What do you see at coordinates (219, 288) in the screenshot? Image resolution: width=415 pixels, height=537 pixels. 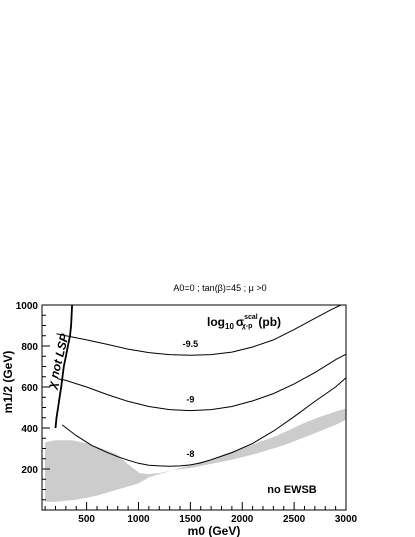 I see `chart-title: A0=0 ; tan(β)=45 ; μ >0` at bounding box center [219, 288].